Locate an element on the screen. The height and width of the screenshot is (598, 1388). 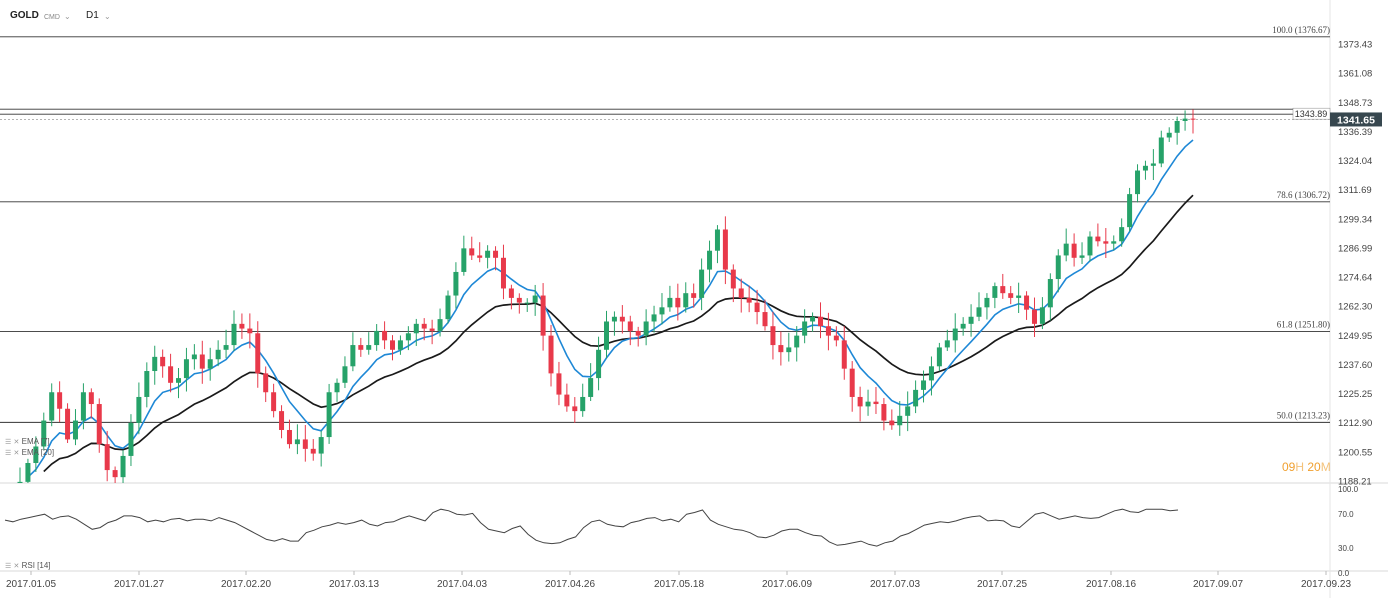
feed-label: CMD is located at coordinates (52, 17).